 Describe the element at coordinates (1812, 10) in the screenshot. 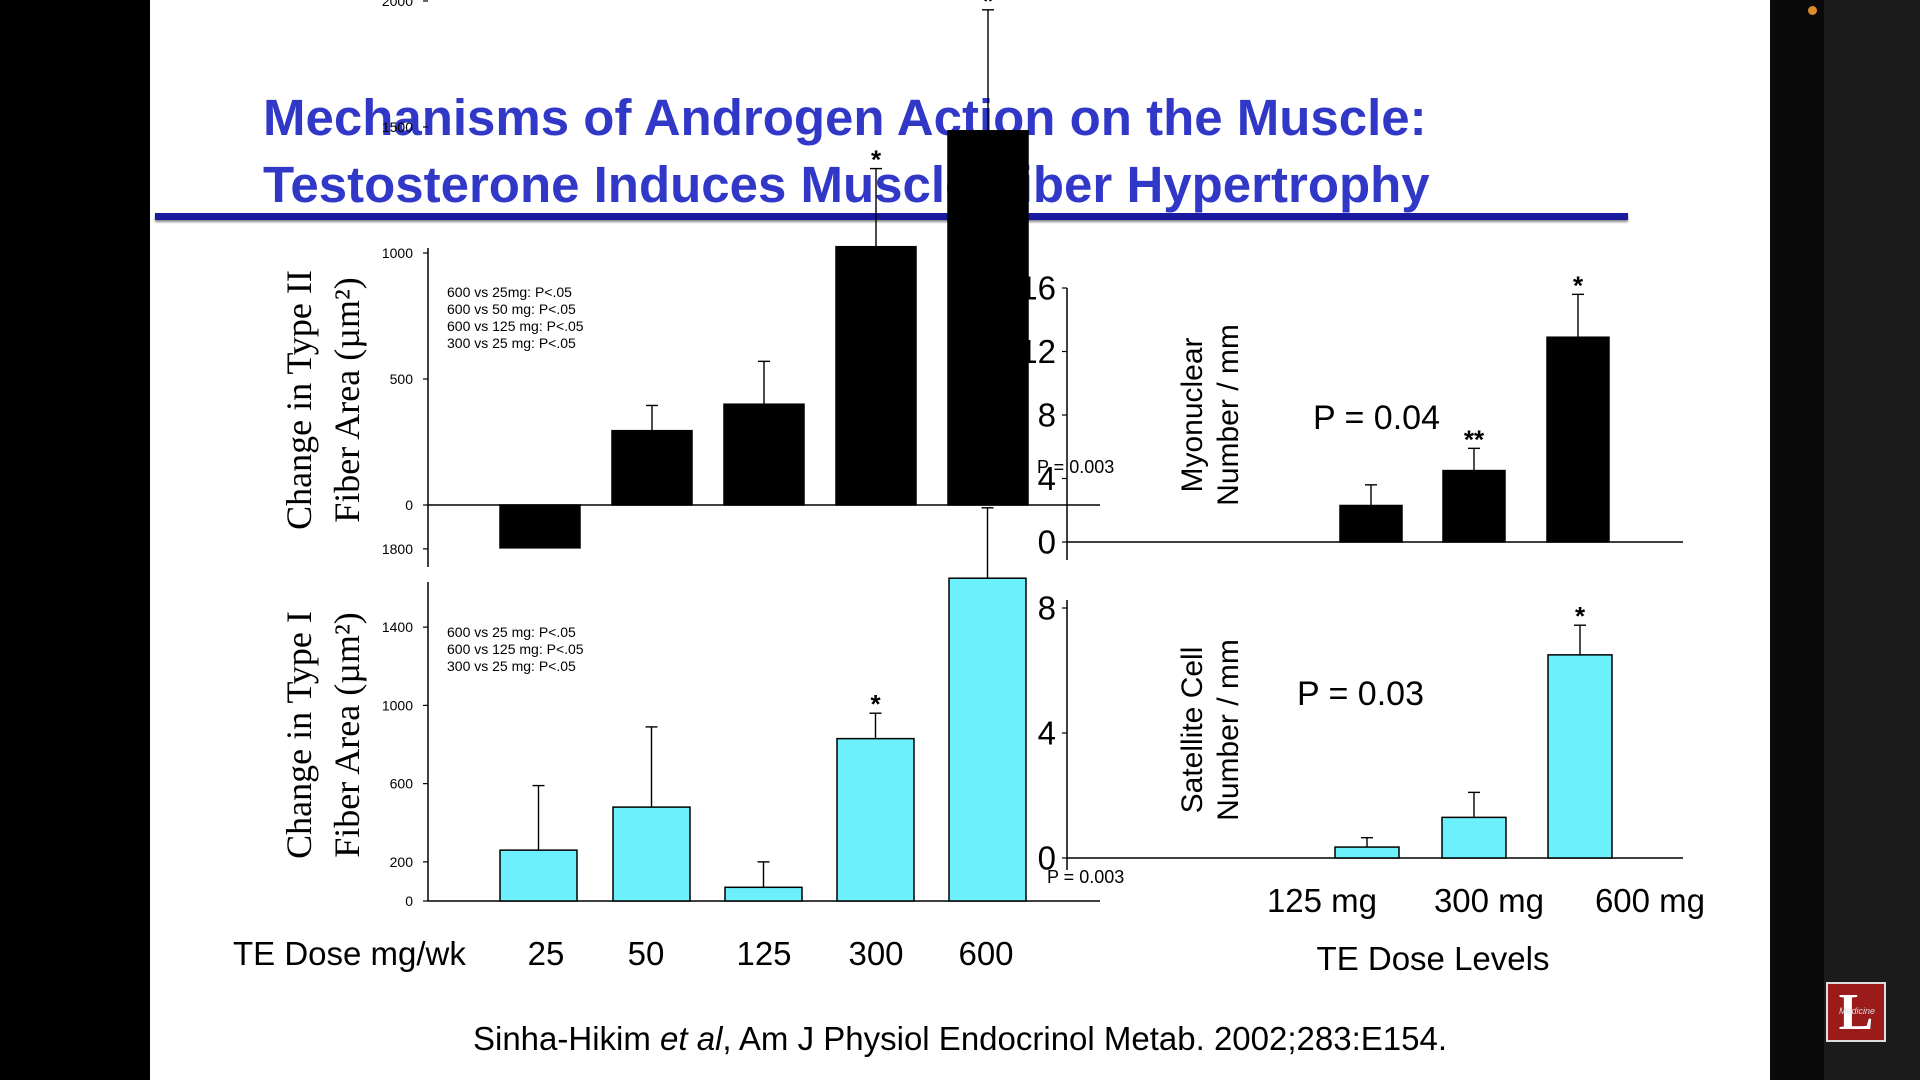

I see `recording-indicator-icon` at that location.